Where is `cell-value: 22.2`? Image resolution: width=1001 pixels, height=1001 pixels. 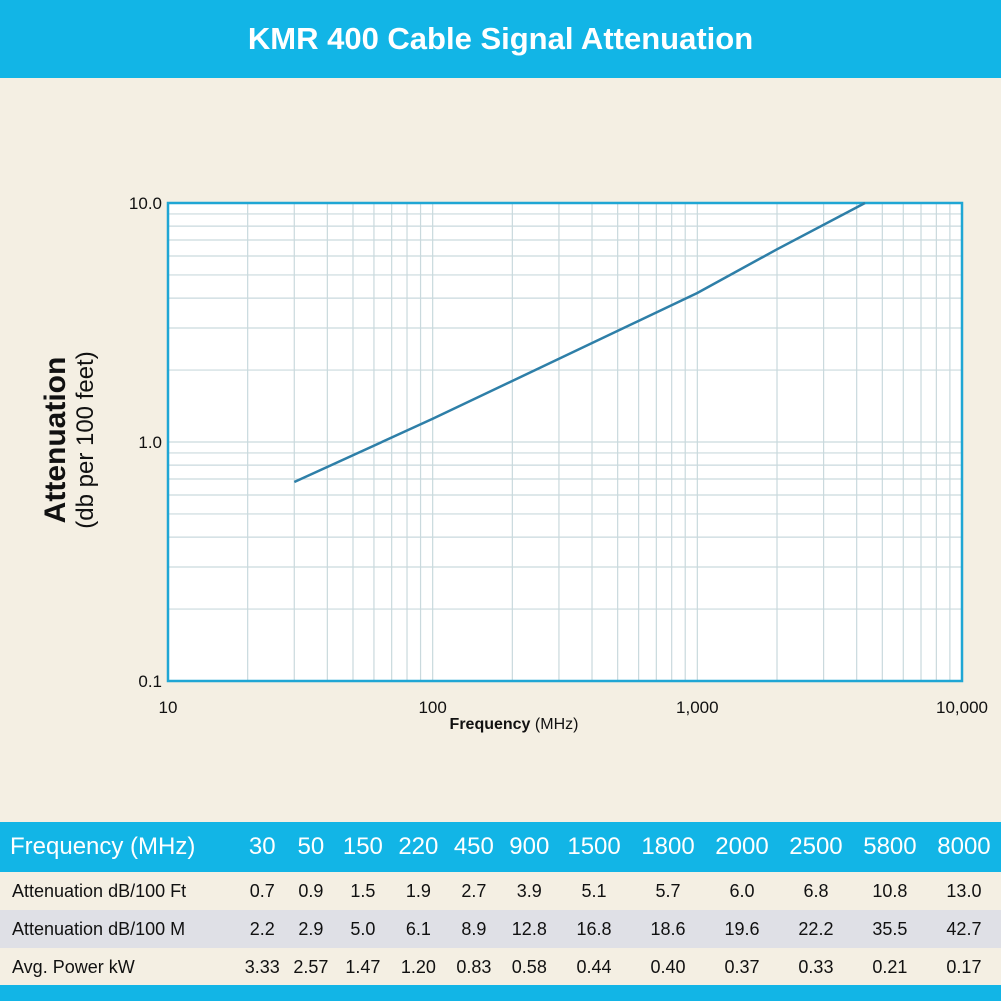
cell-value: 22.2 is located at coordinates (815, 929).